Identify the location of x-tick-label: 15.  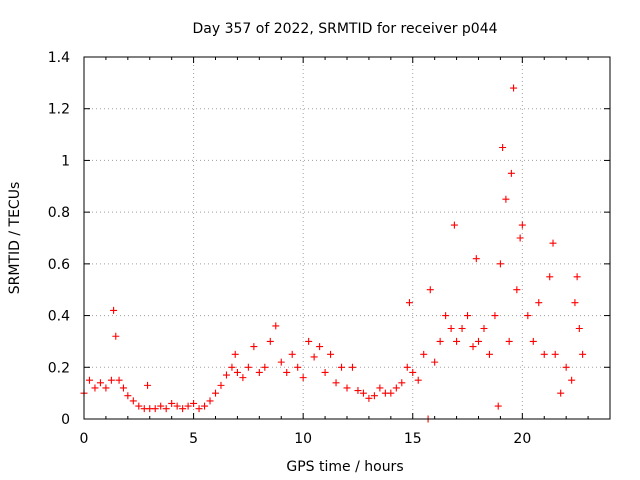
(413, 439).